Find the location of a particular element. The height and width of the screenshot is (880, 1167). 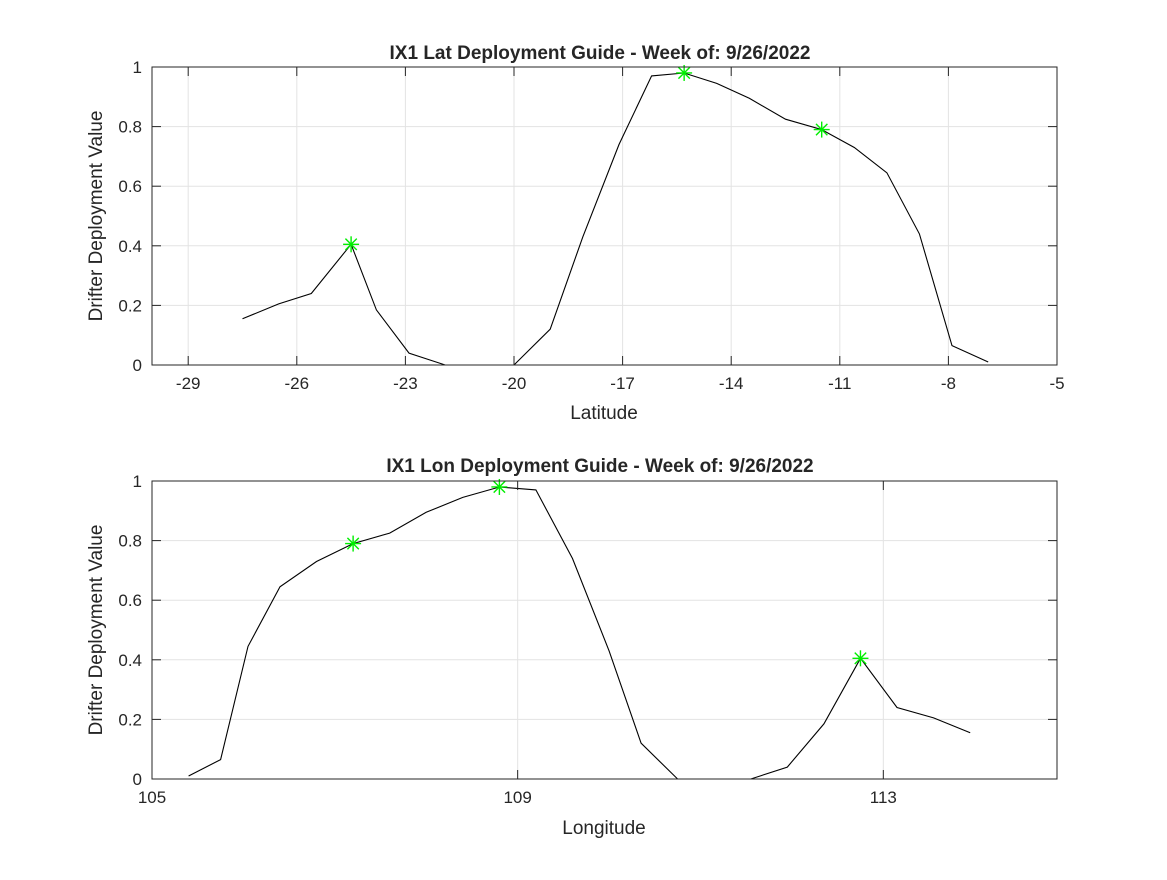

x-tick-label: -20 is located at coordinates (514, 383).